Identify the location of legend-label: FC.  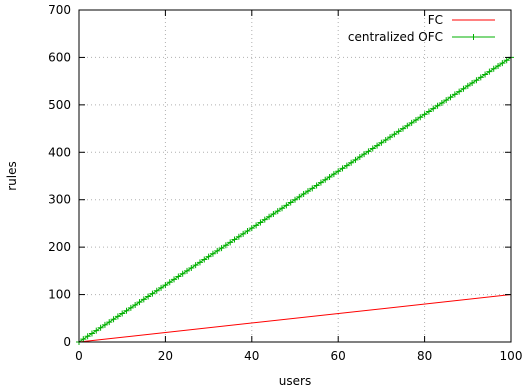
(435, 20).